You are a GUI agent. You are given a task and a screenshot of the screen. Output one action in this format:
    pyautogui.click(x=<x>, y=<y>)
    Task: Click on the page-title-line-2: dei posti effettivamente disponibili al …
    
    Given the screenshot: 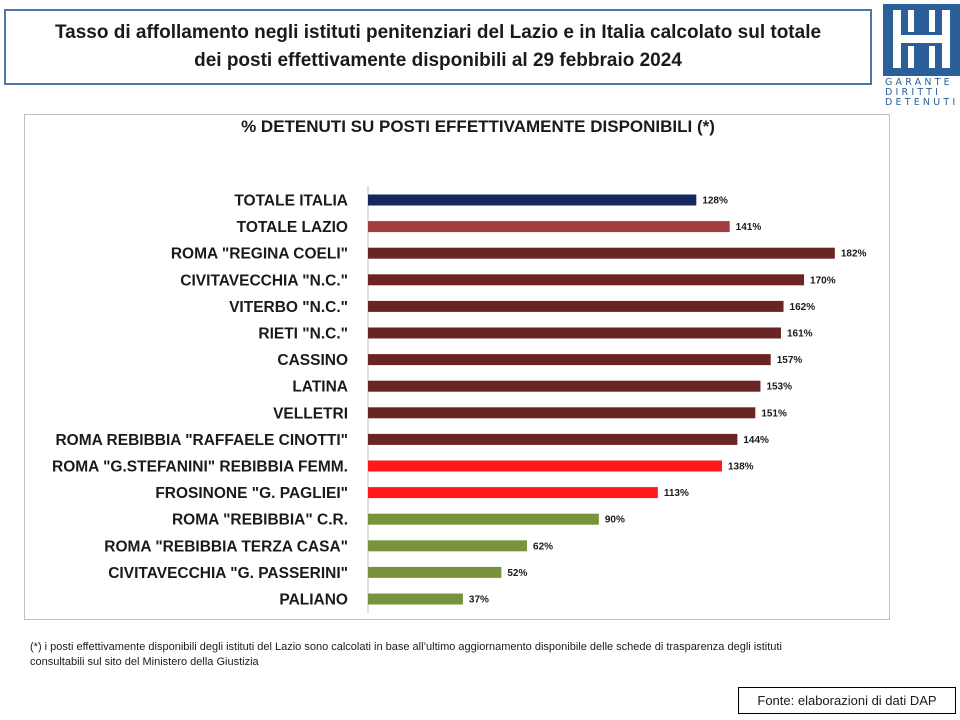 What is the action you would take?
    pyautogui.click(x=438, y=60)
    